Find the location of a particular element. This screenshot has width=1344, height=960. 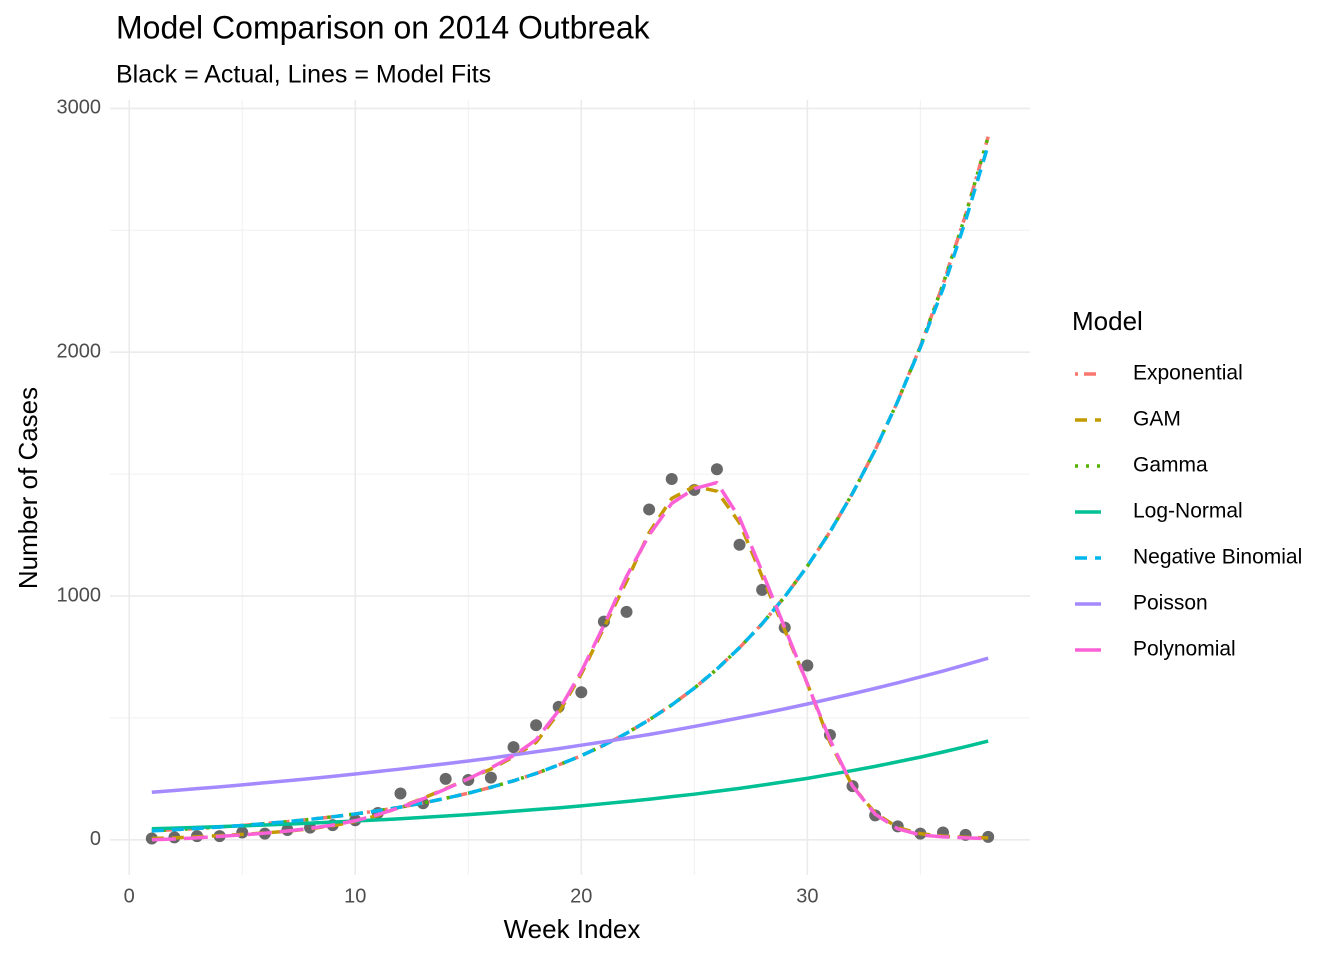

legend-label: Poisson is located at coordinates (1170, 603).